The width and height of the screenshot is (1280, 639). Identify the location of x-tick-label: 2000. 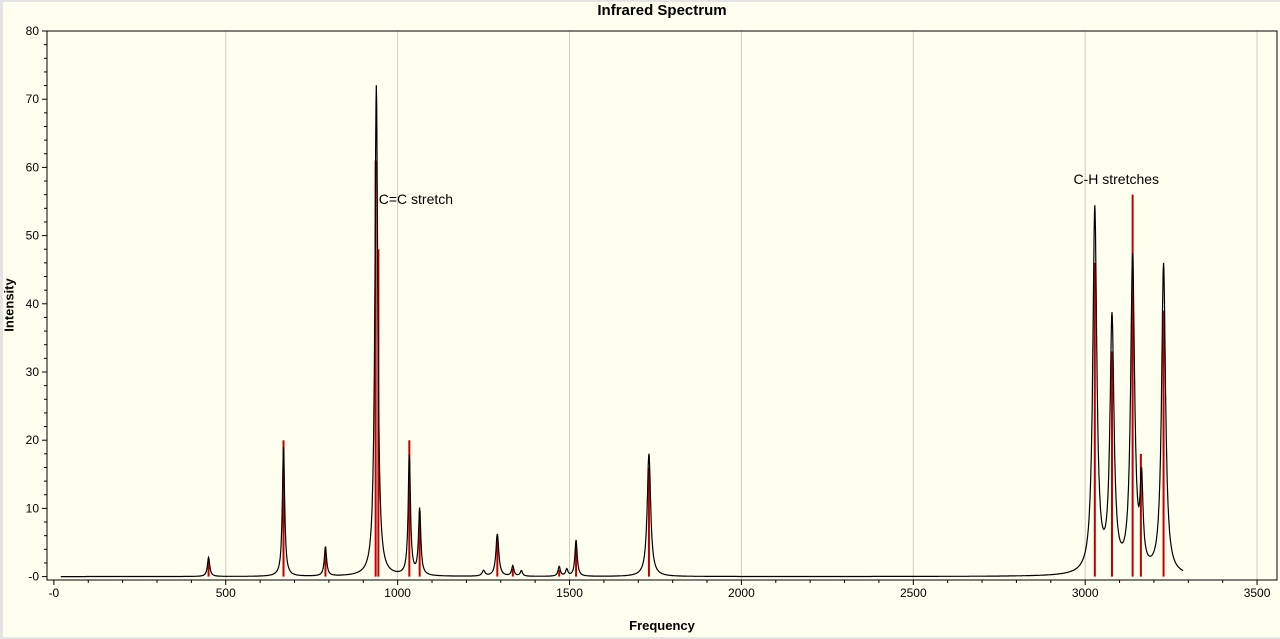
(741, 593).